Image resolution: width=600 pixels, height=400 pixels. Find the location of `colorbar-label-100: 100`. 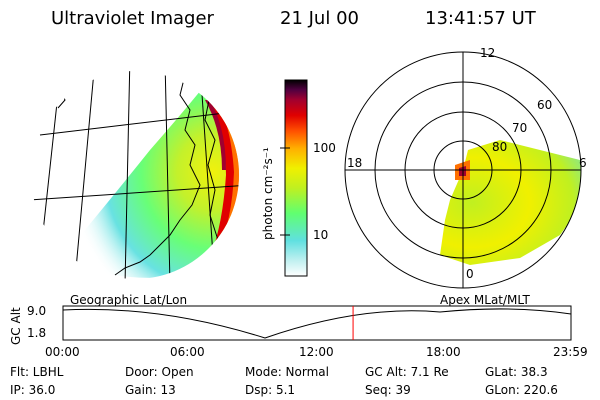

colorbar-label-100: 100 is located at coordinates (324, 148).